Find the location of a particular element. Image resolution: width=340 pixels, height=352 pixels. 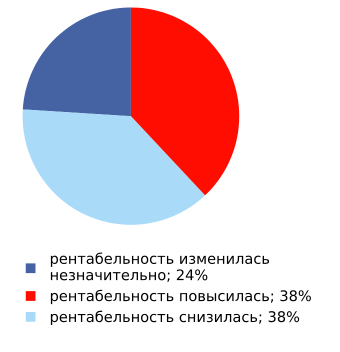

legend-label: рентабельность повысилась; 38% is located at coordinates (180, 297).